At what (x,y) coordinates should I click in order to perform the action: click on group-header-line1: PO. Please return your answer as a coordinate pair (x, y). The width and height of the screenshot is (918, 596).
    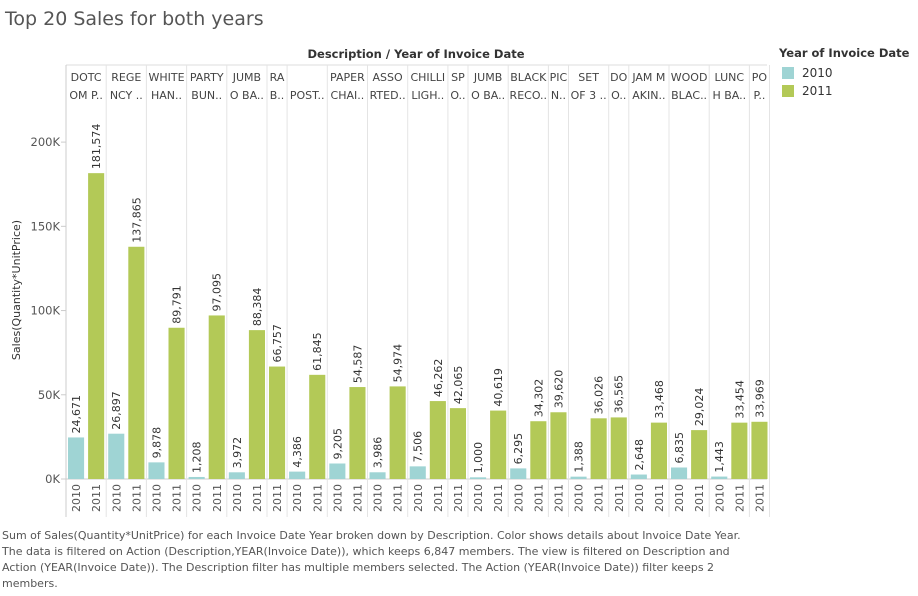
    Looking at the image, I should click on (760, 77).